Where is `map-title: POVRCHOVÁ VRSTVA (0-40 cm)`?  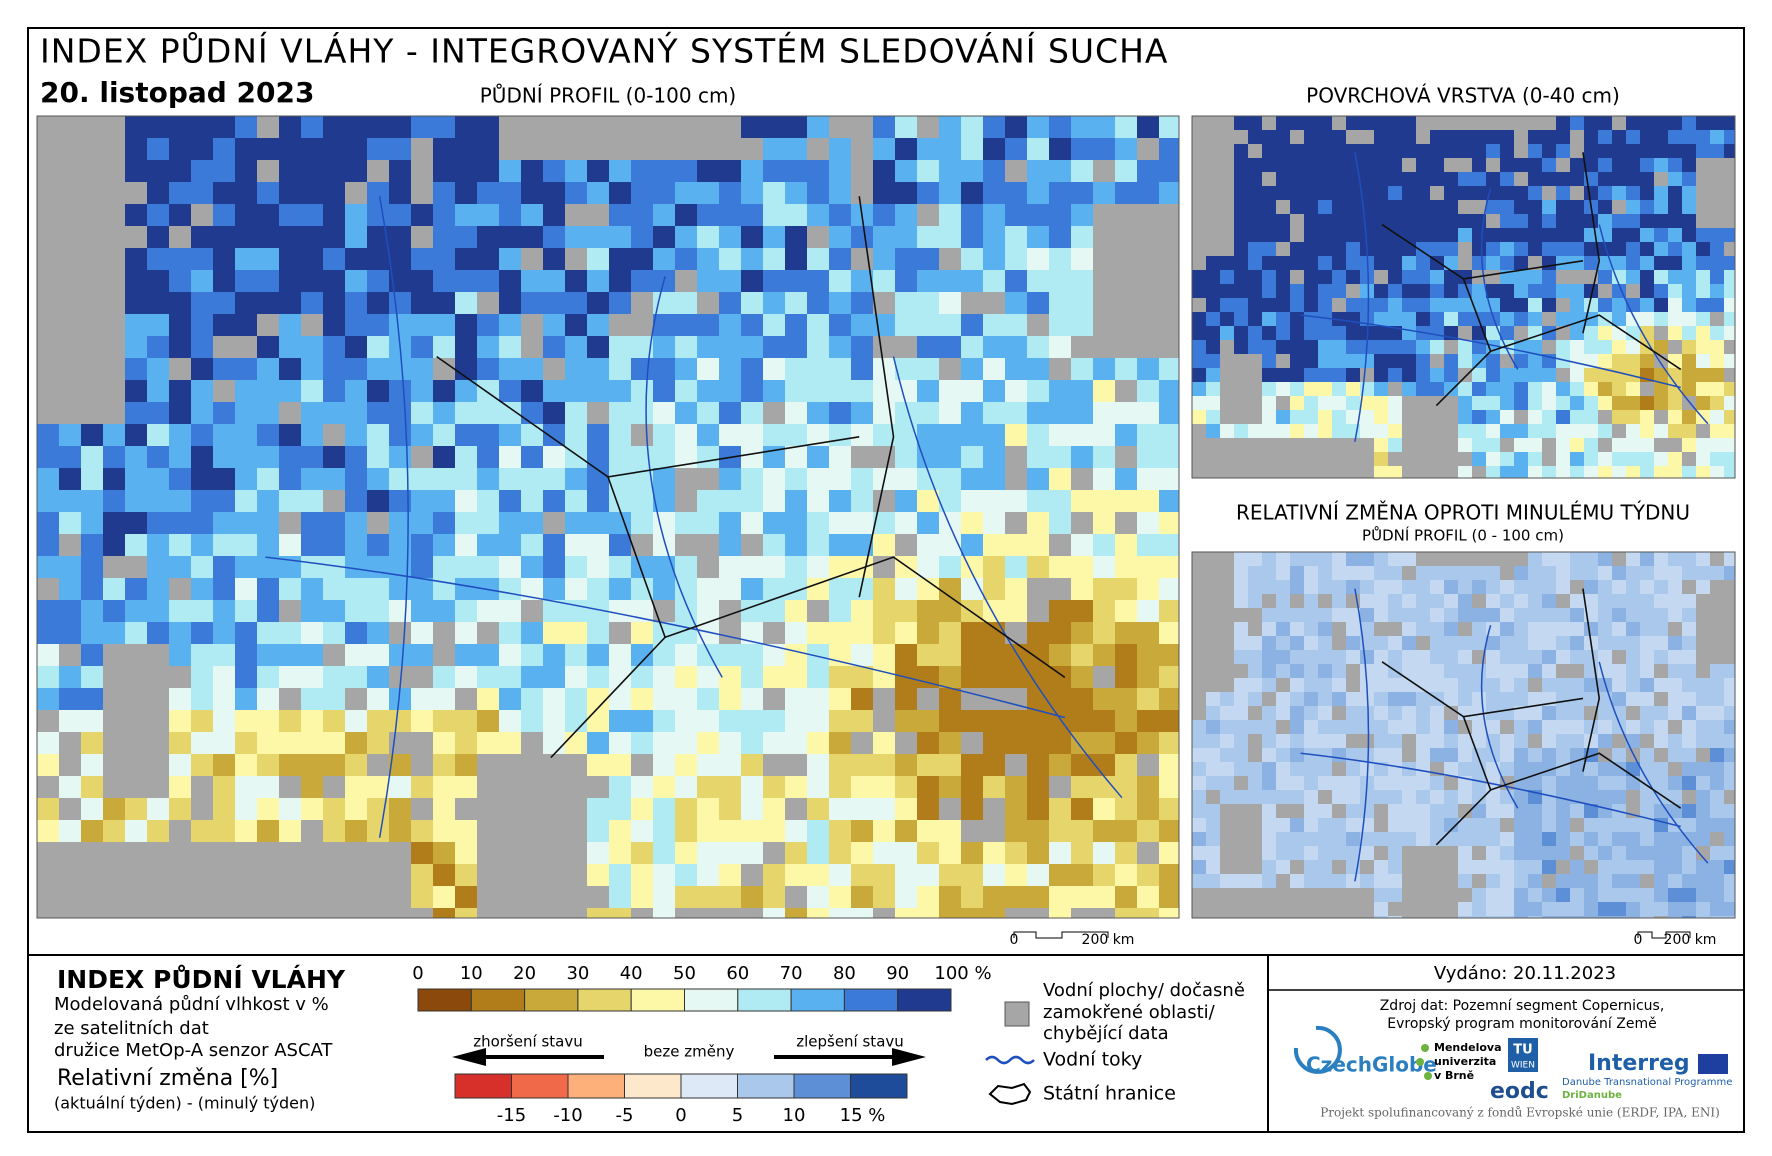
map-title: POVRCHOVÁ VRSTVA (0-40 cm) is located at coordinates (1463, 96).